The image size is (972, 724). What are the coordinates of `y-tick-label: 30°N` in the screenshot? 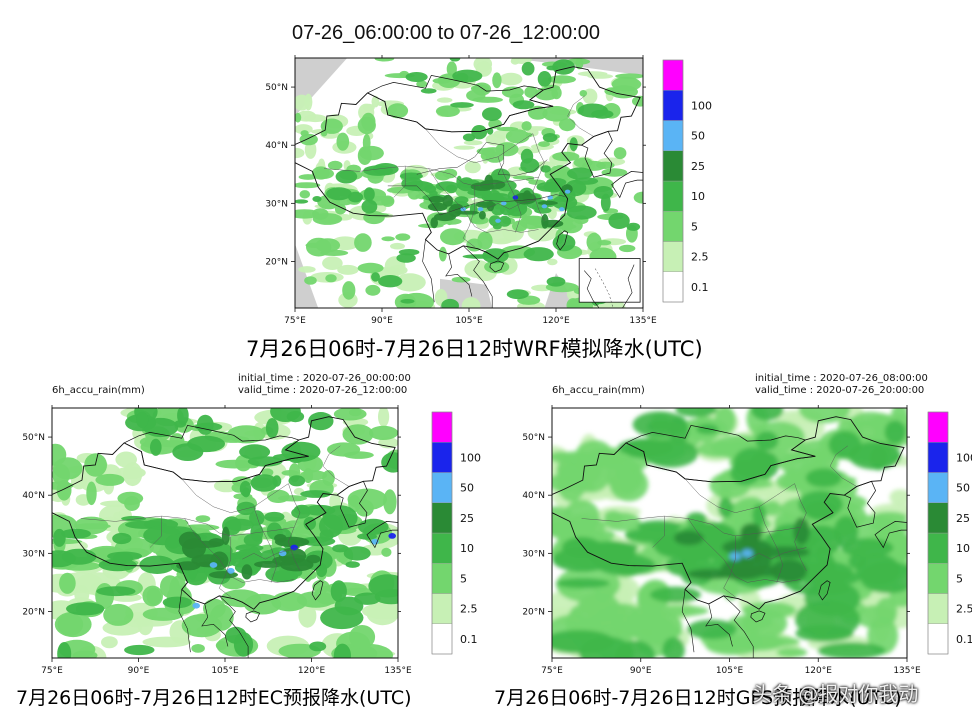 It's located at (276, 204).